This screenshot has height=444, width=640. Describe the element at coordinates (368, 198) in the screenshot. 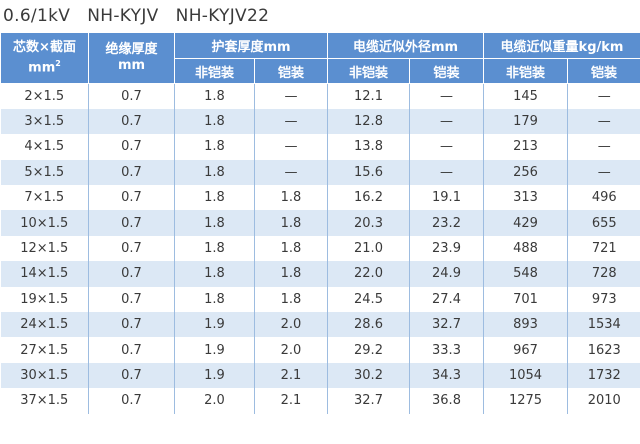

I see `cell-diameter-unarmored: 16.2` at that location.